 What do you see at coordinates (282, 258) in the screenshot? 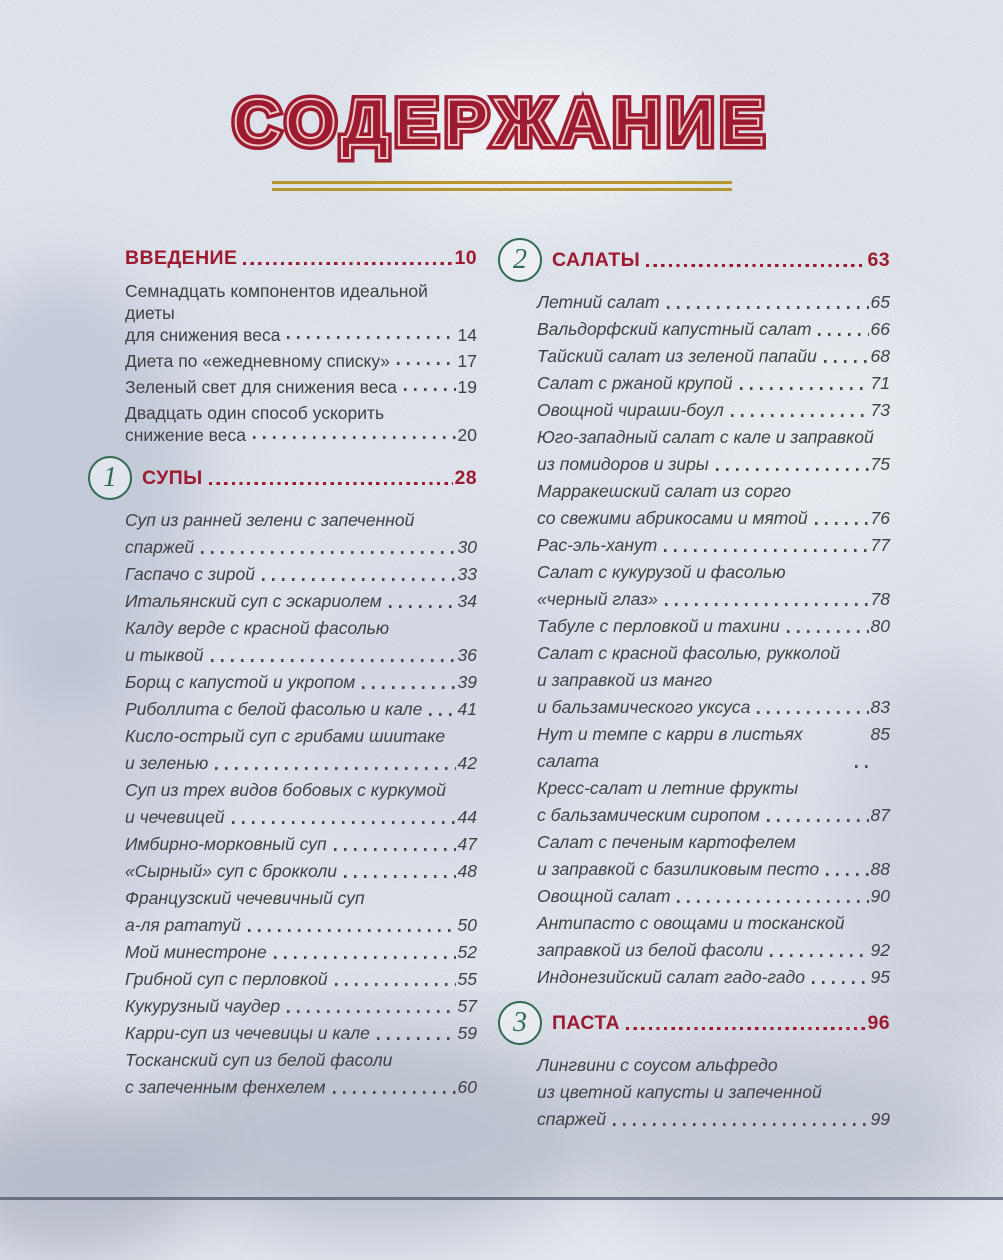
I see `section-heading: ВВЕДЕНИЕ 10` at bounding box center [282, 258].